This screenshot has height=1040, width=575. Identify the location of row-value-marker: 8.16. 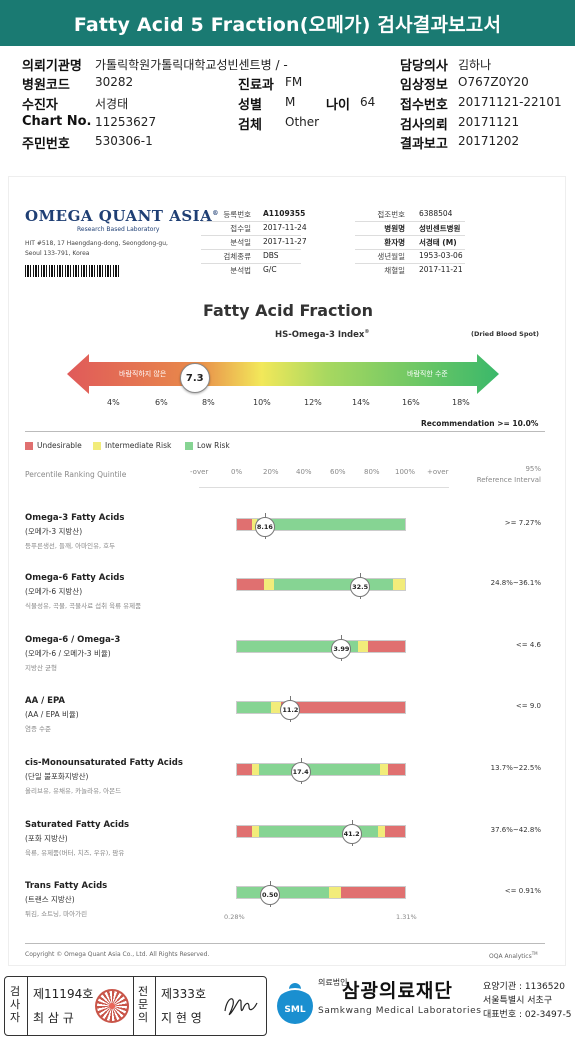
(264, 527).